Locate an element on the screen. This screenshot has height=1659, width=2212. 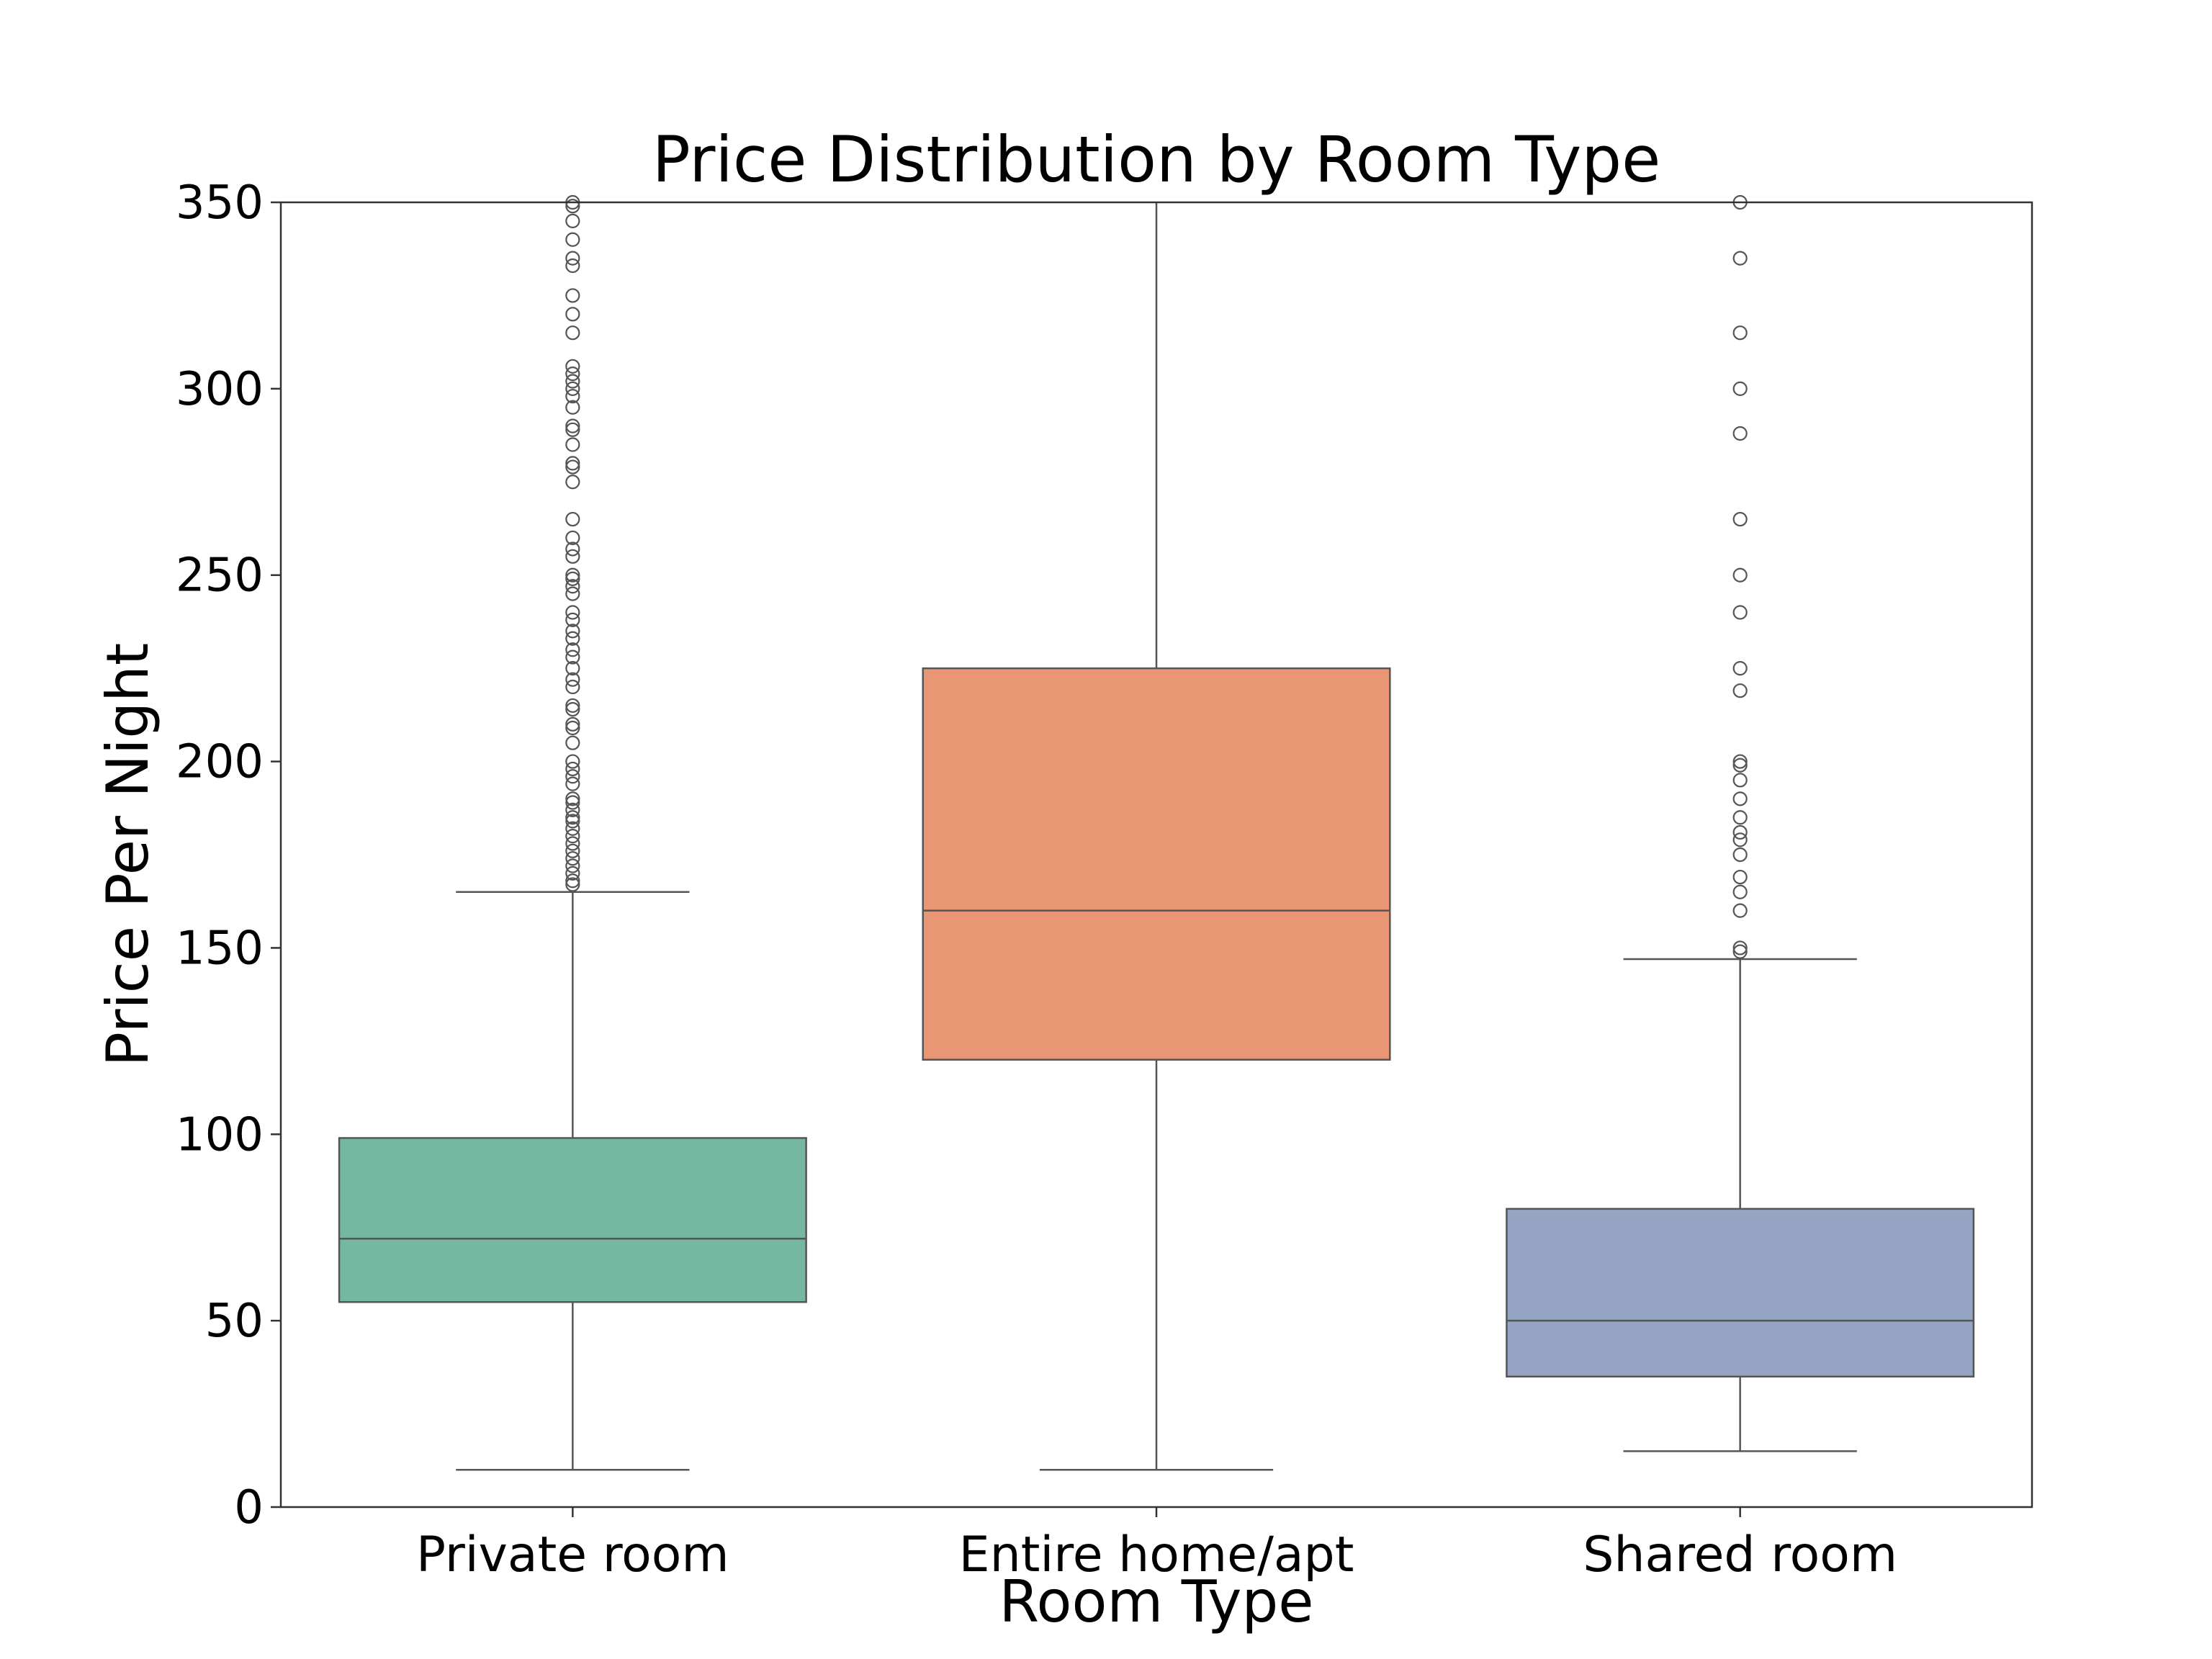
y-tick-label: 300 is located at coordinates (220, 389).